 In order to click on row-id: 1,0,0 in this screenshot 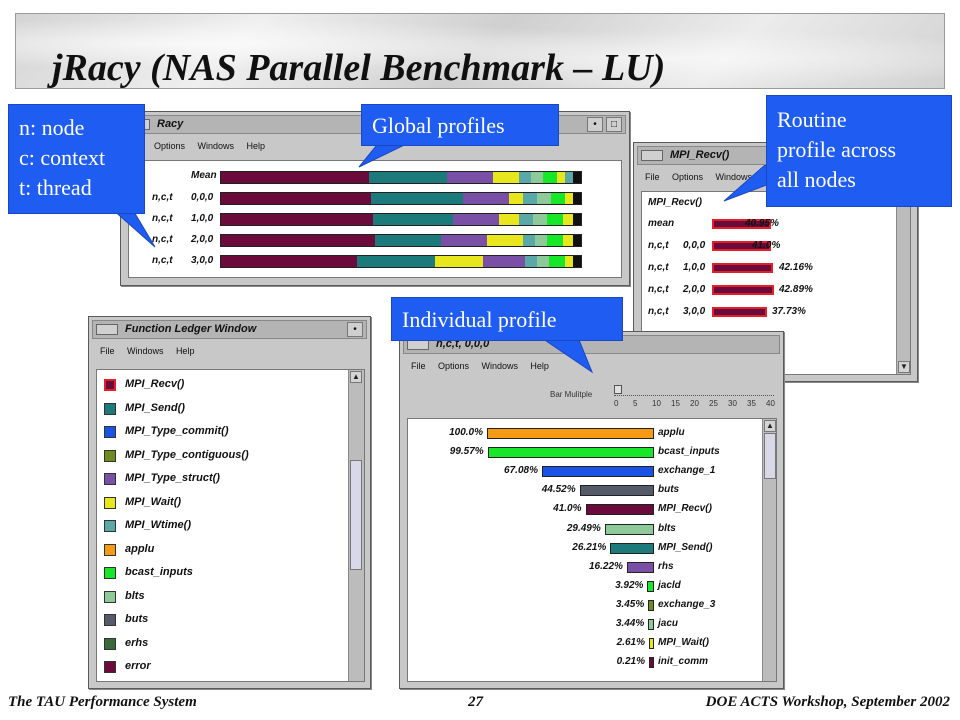, I will do `click(202, 218)`.